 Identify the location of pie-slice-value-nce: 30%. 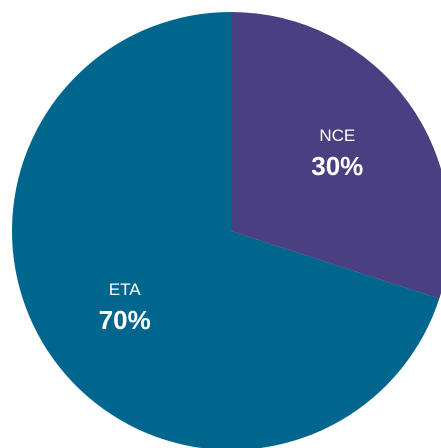
(337, 166).